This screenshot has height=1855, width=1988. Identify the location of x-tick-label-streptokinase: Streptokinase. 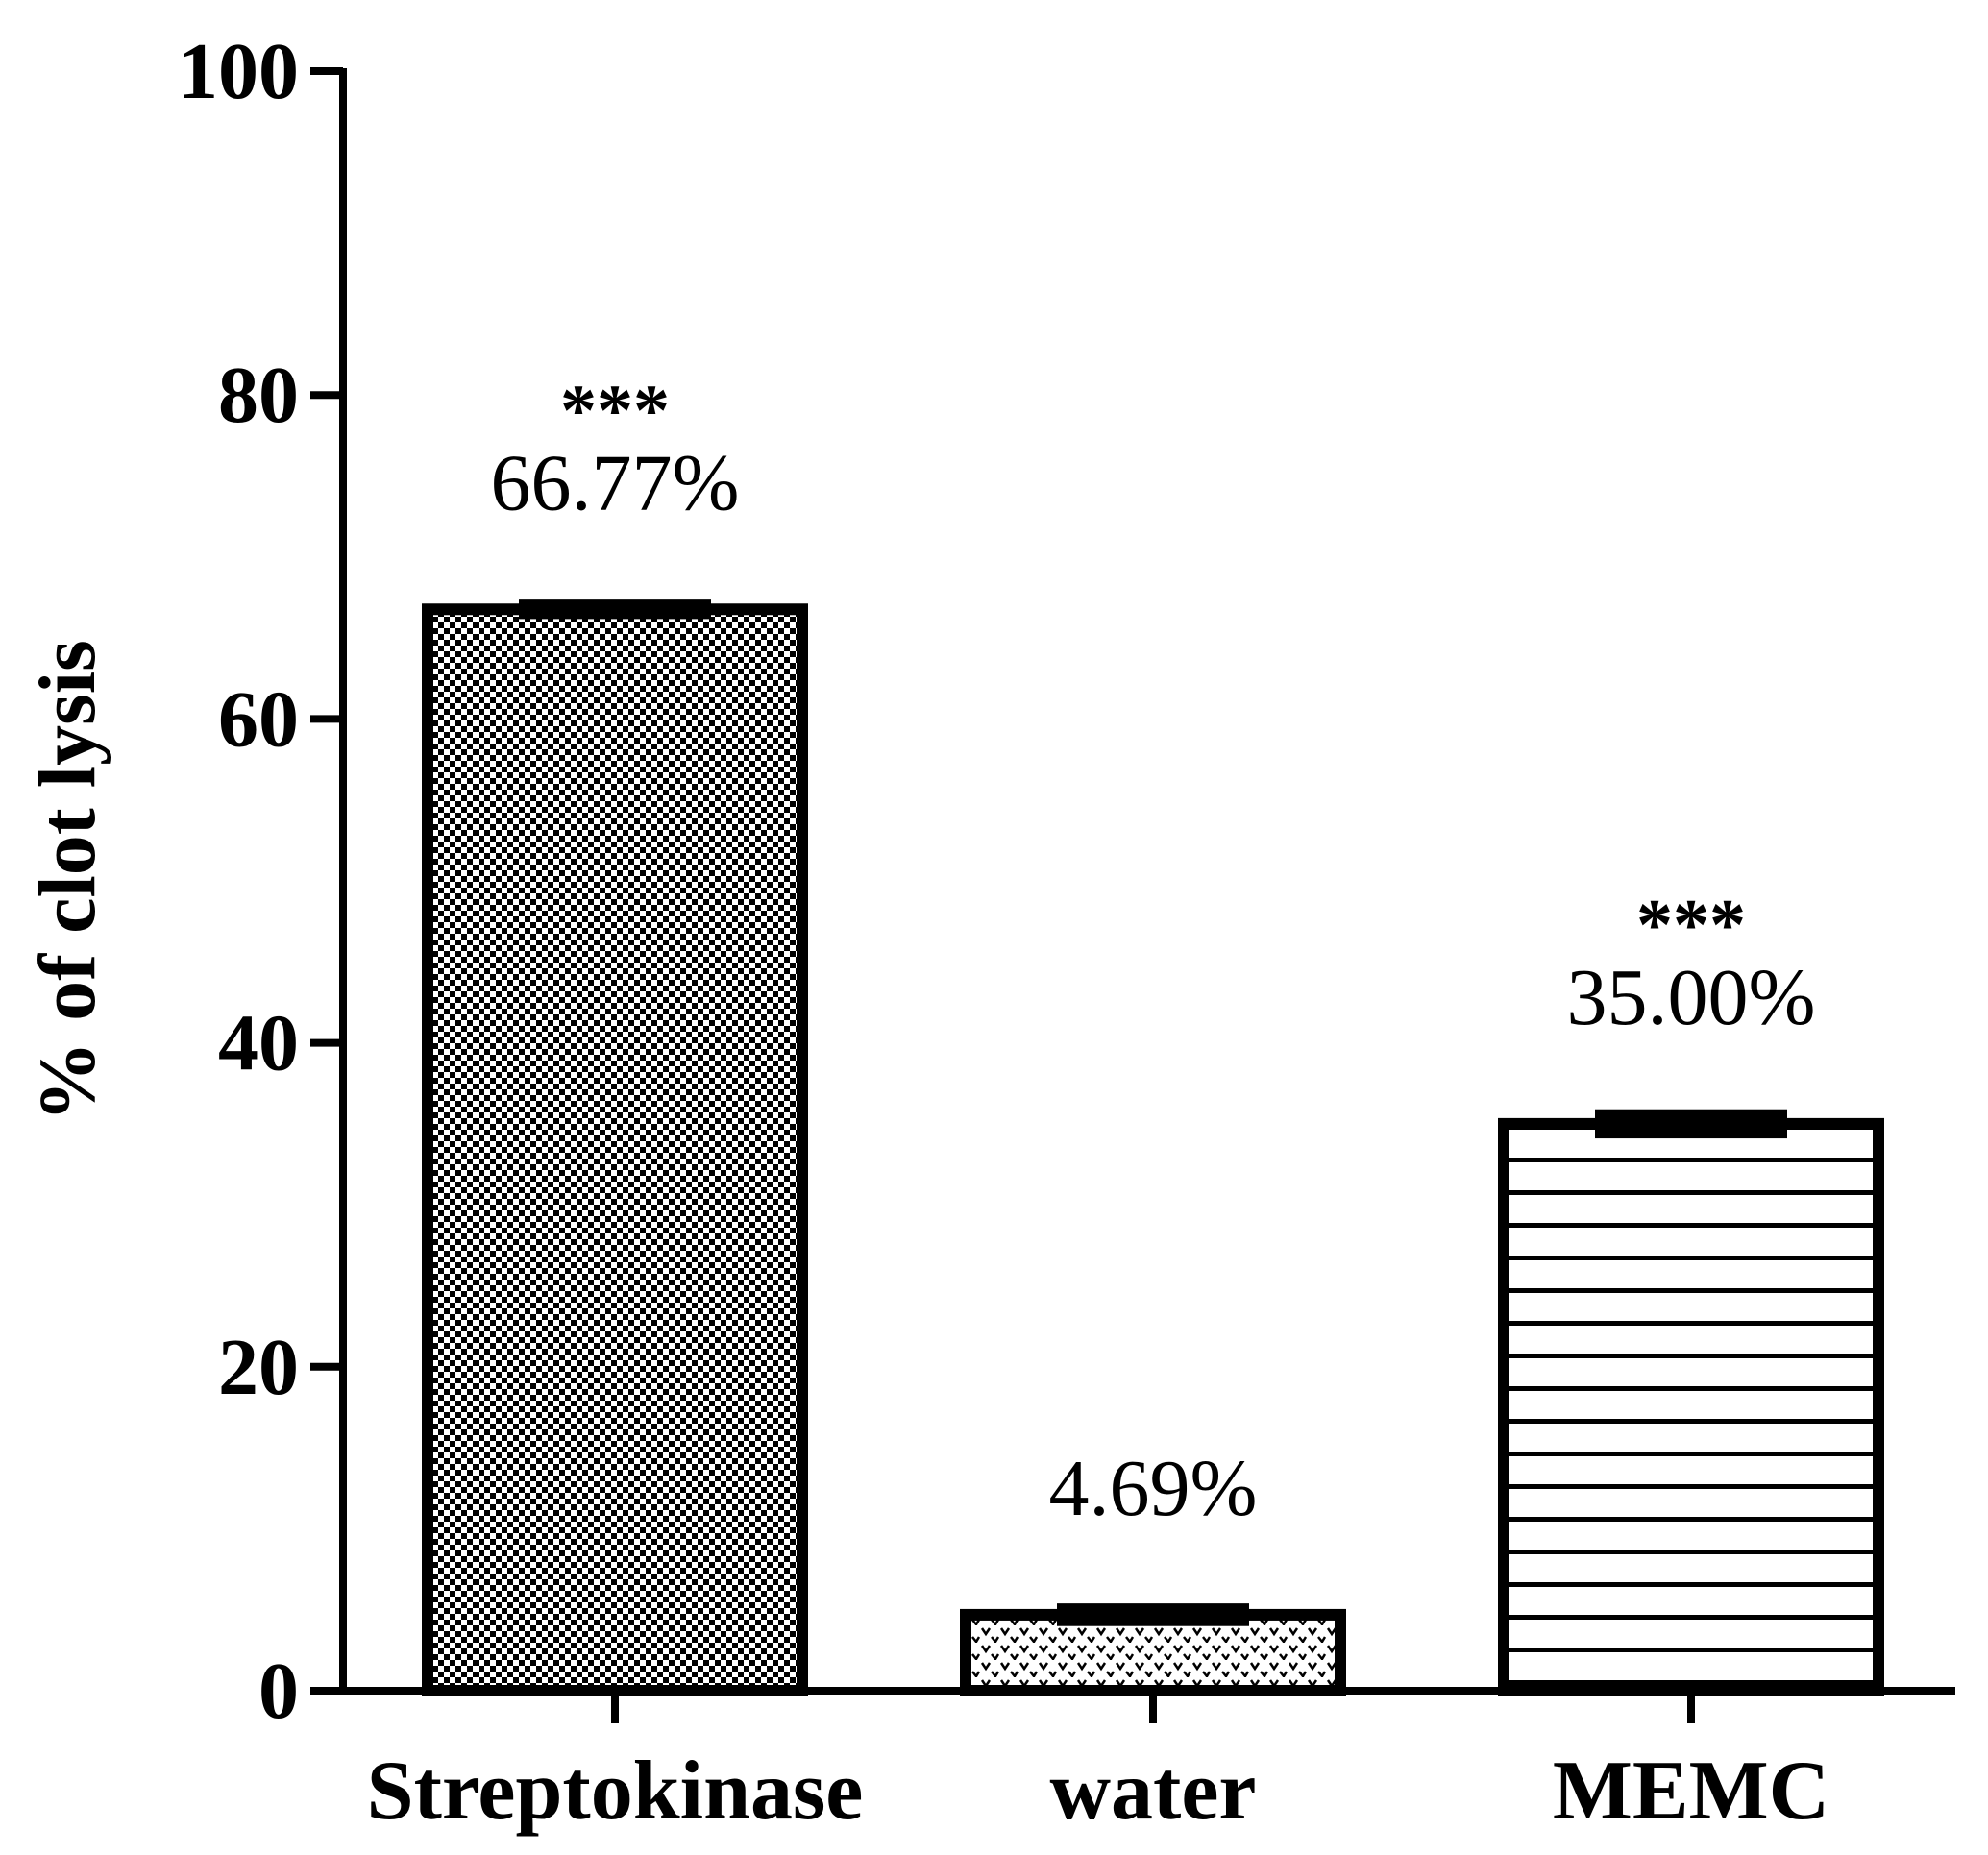
(615, 1791).